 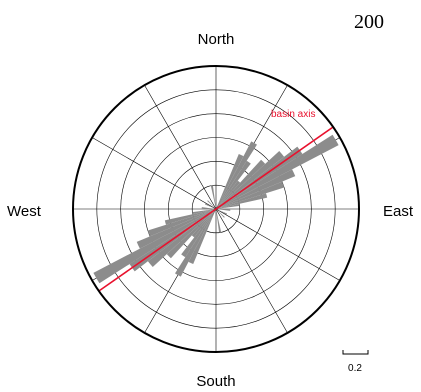 What do you see at coordinates (216, 39) in the screenshot?
I see `north-label: North` at bounding box center [216, 39].